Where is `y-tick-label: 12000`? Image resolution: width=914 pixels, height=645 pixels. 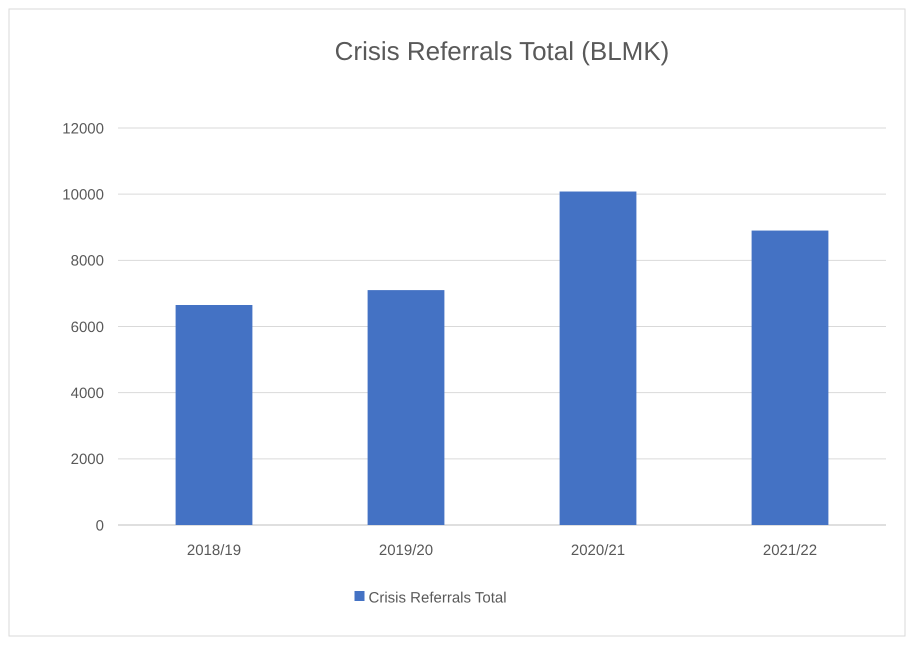
y-tick-label: 12000 is located at coordinates (83, 129).